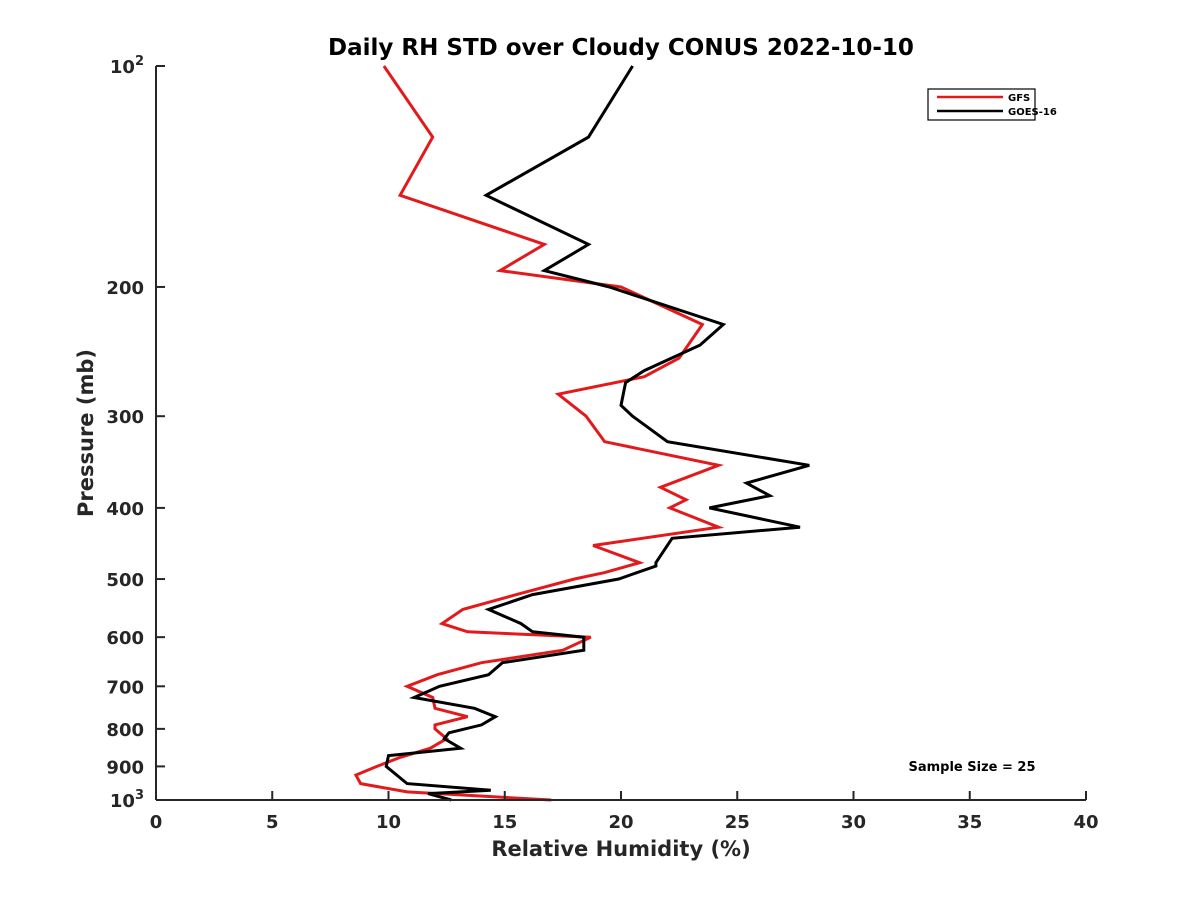 The image size is (1200, 900). I want to click on x-ticks: 0 5 10 15 20 25 30 35 40, so click(624, 812).